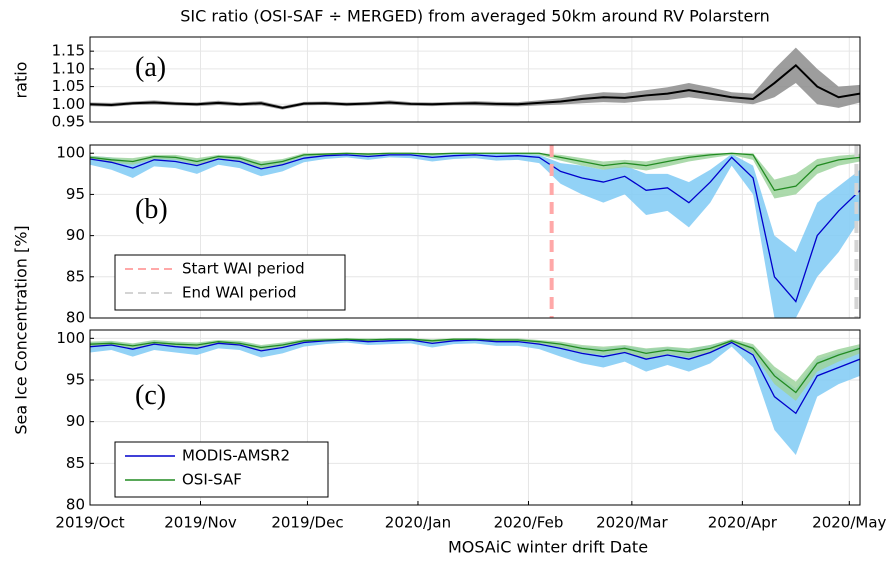 The width and height of the screenshot is (889, 561). I want to click on y-tick-label: 1.00, so click(68, 104).